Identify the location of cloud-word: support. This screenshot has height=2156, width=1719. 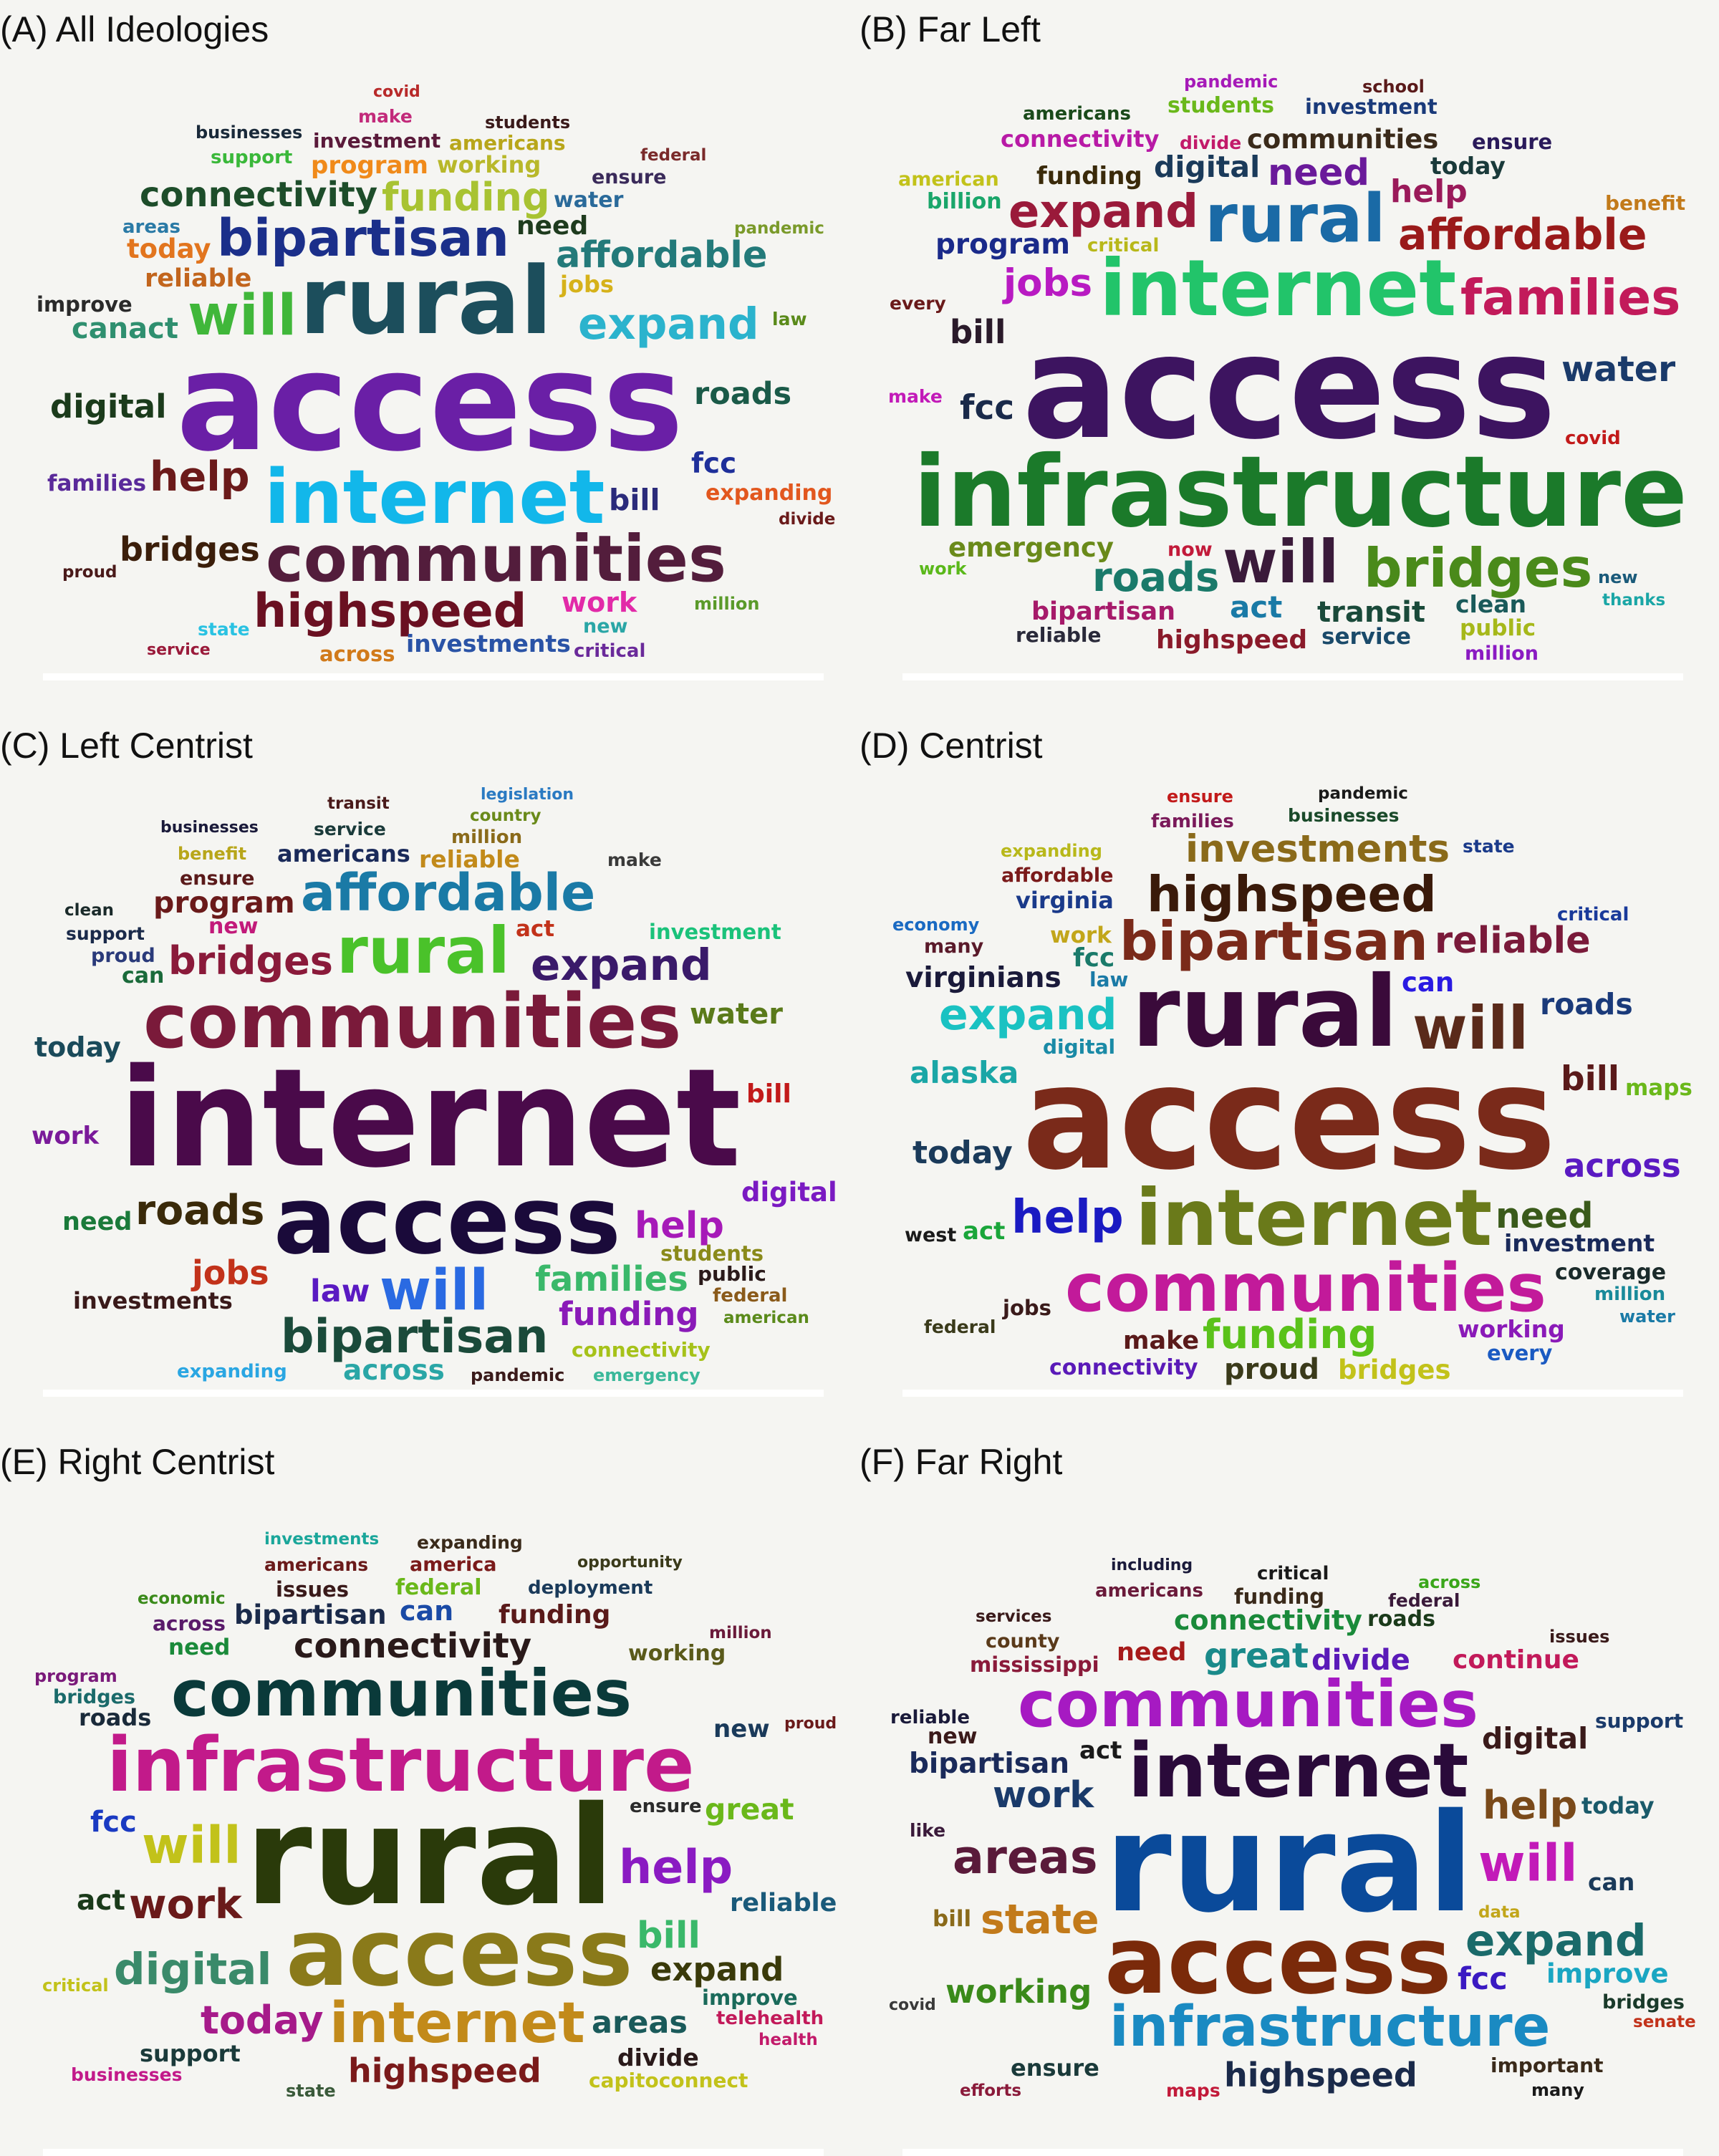
(252, 157).